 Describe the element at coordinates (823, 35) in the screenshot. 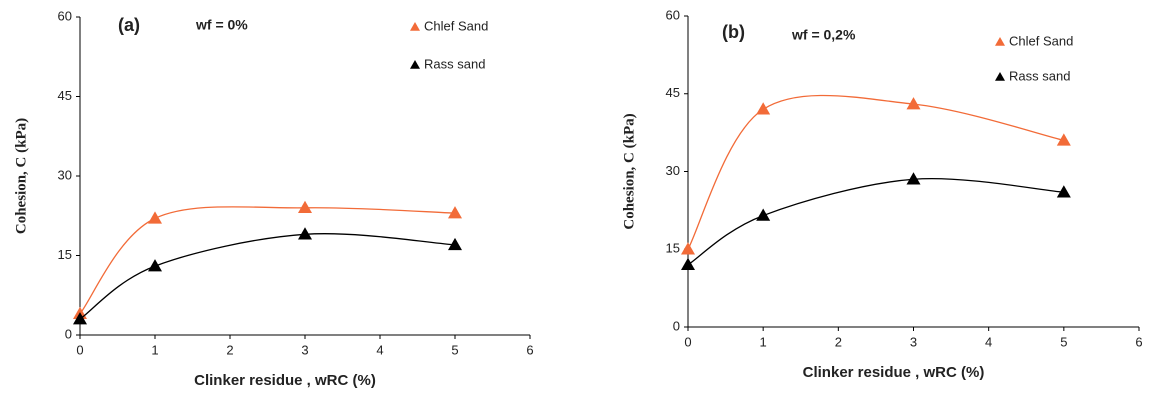

I see `annotation: wf = 0,2%` at that location.